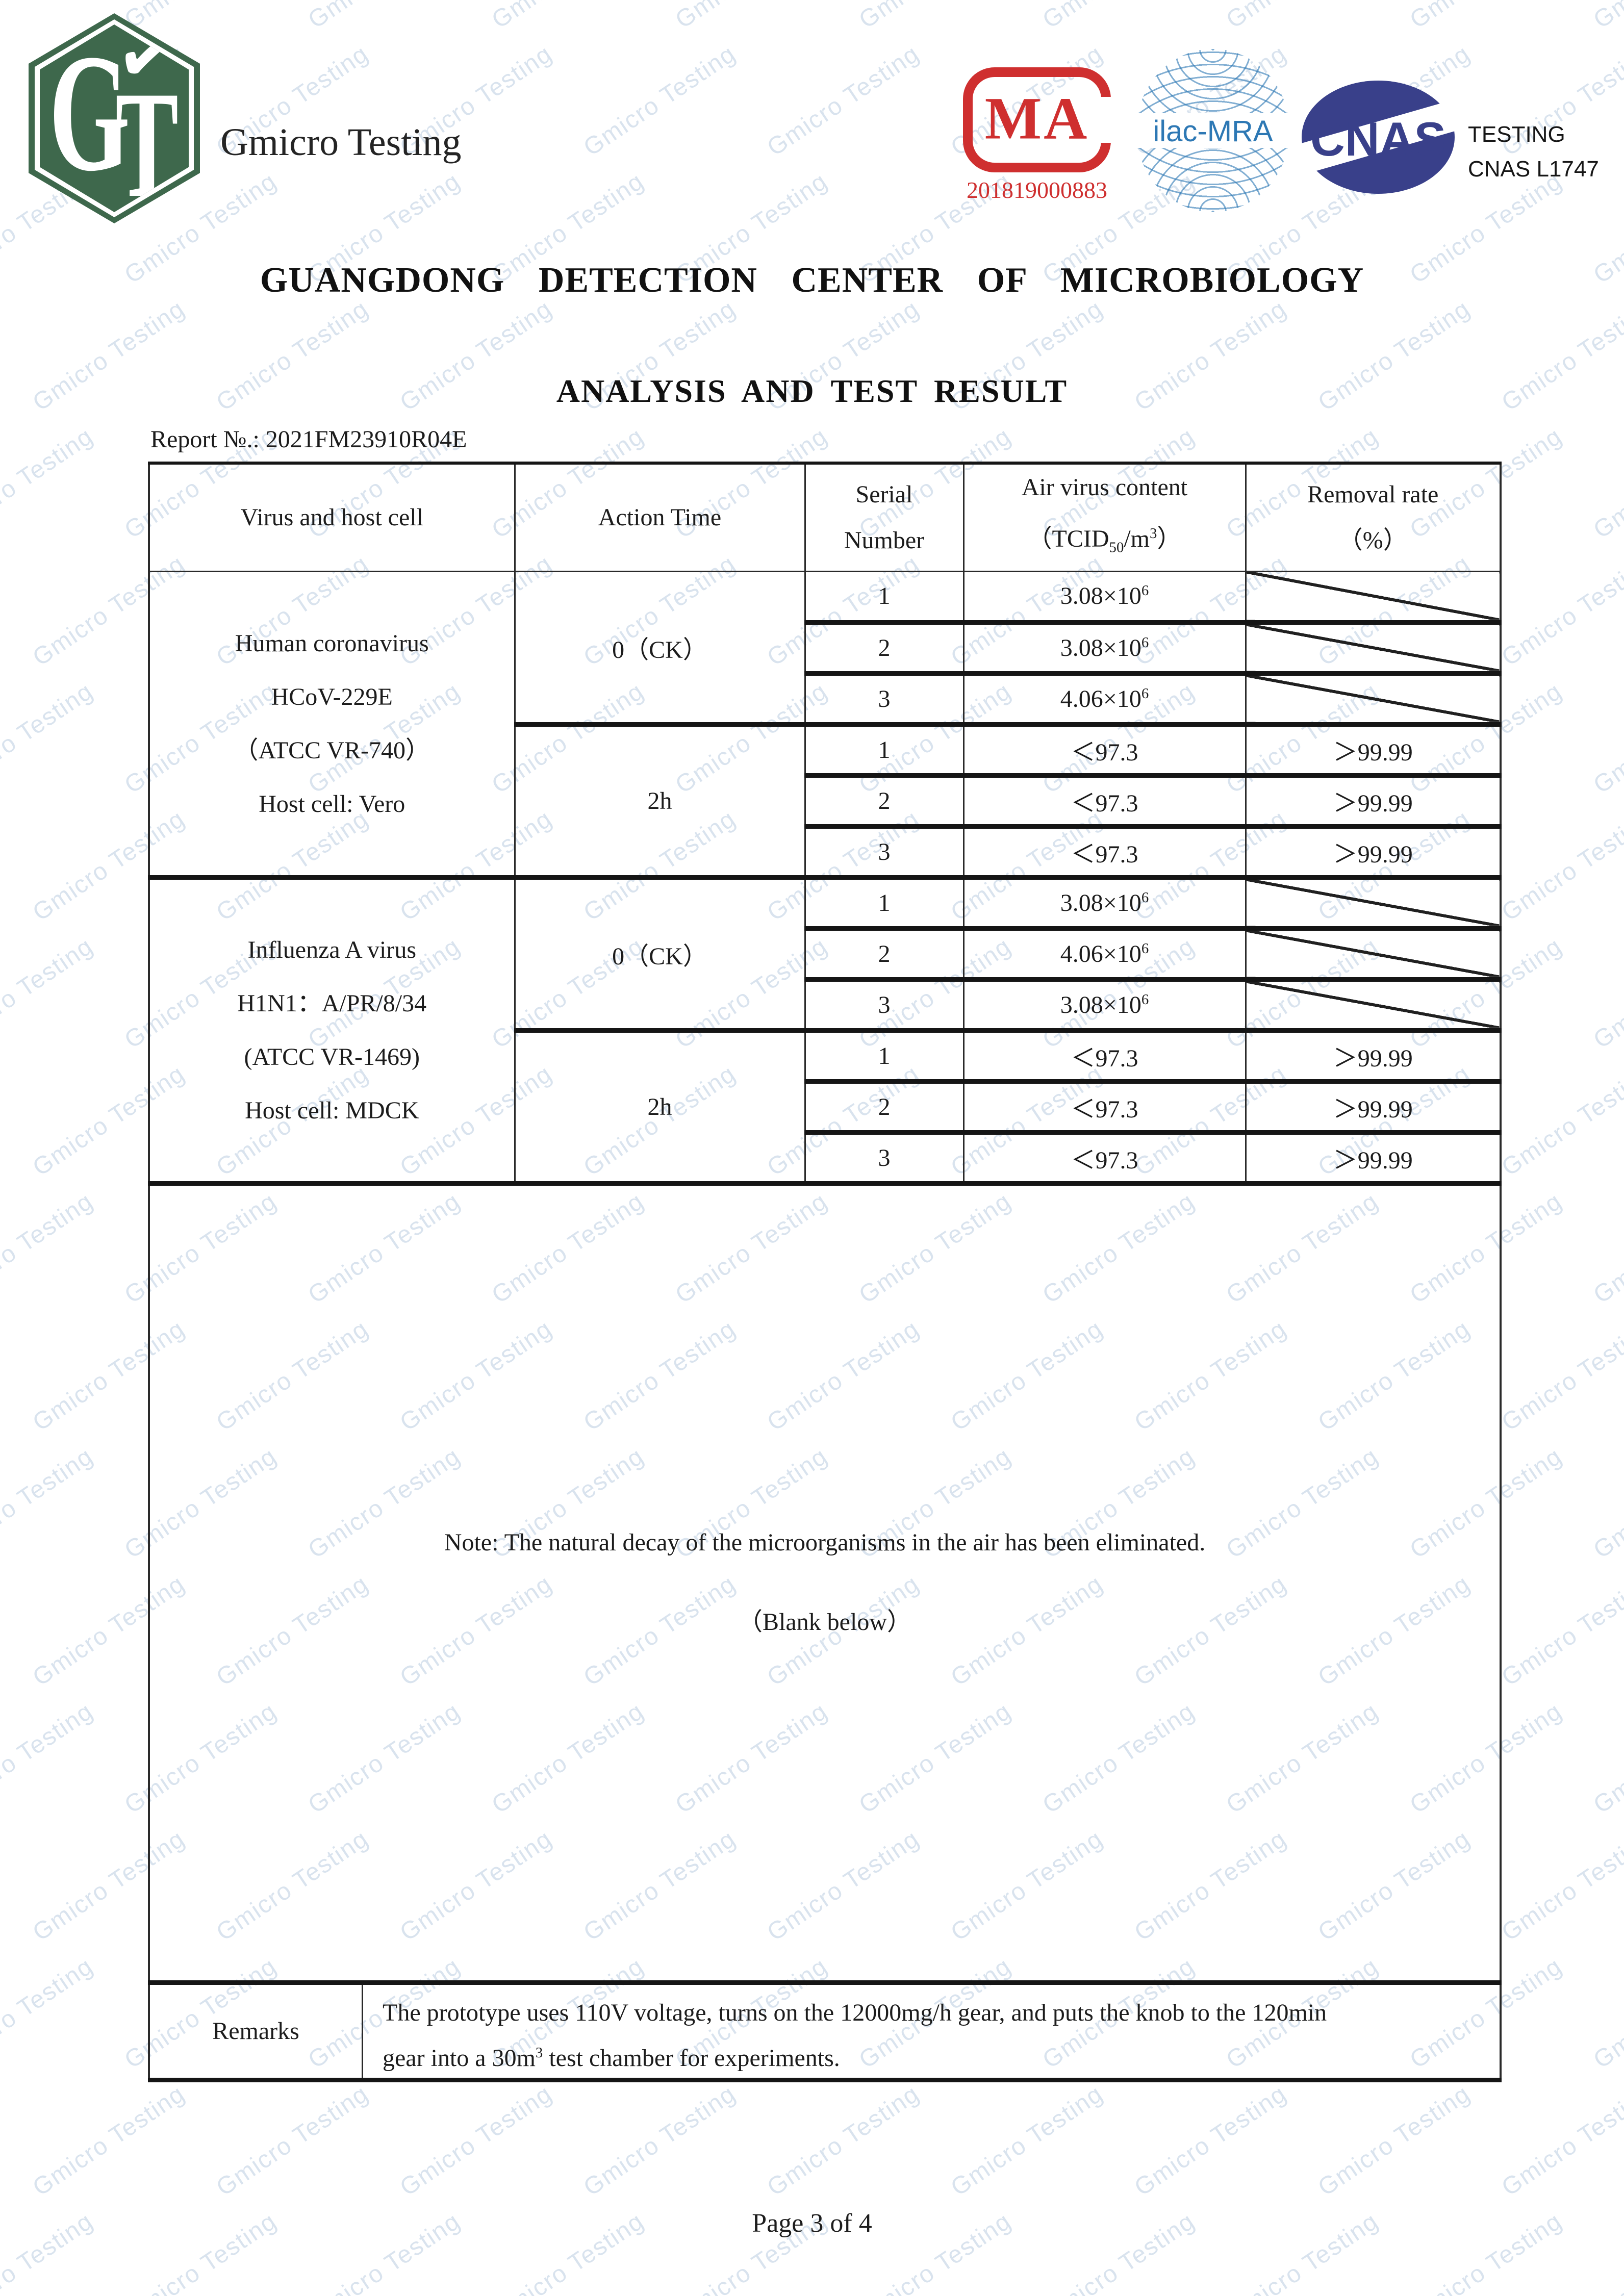 This screenshot has width=1624, height=2296. I want to click on cnas-mark: CNAS, so click(1378, 137).